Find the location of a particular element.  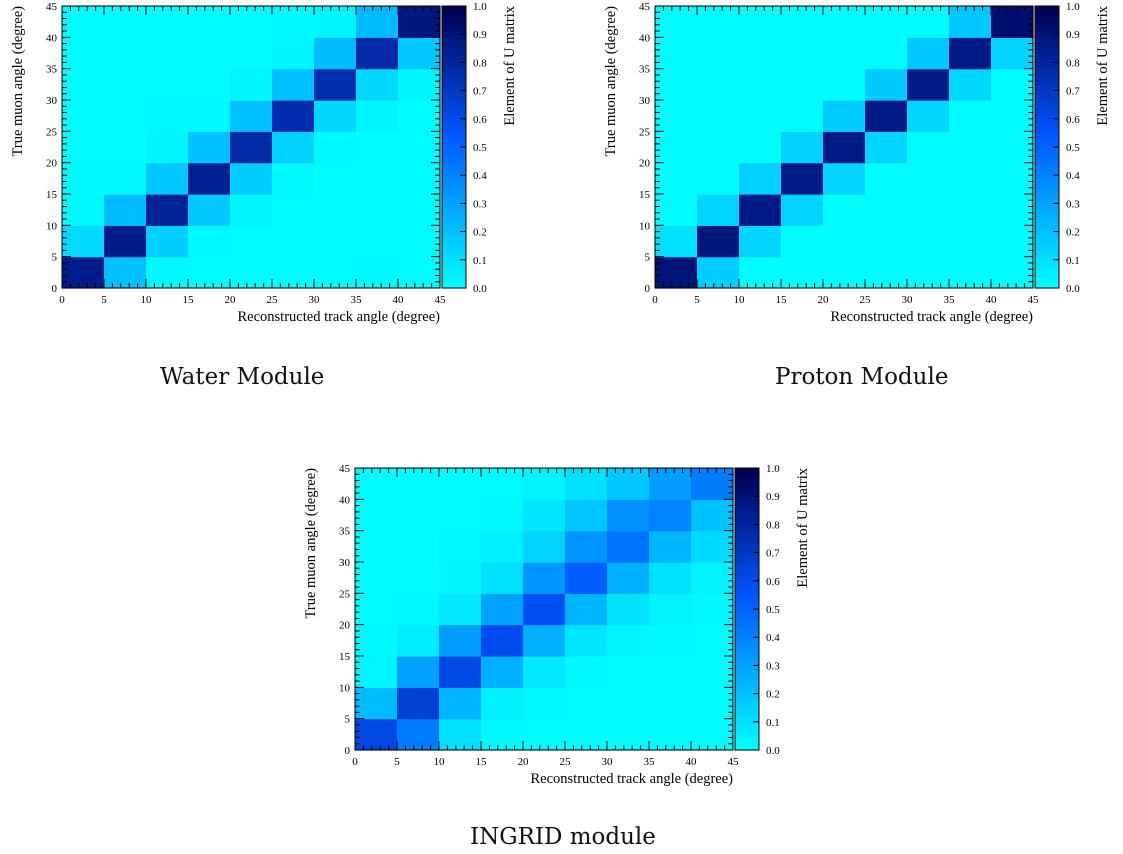

x-tick-label: 40 is located at coordinates (692, 762).